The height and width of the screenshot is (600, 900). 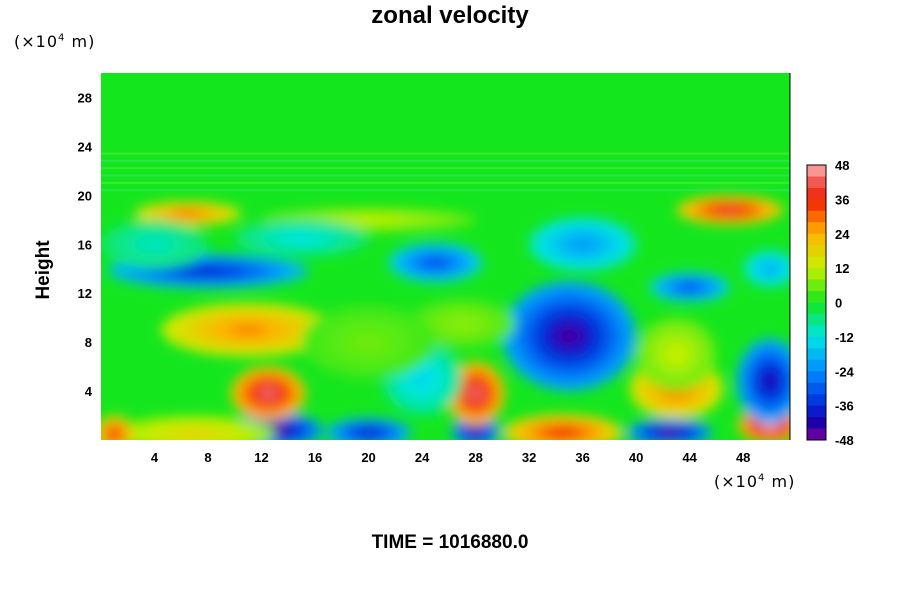 I want to click on colorbar-tick-label: 12, so click(x=842, y=268).